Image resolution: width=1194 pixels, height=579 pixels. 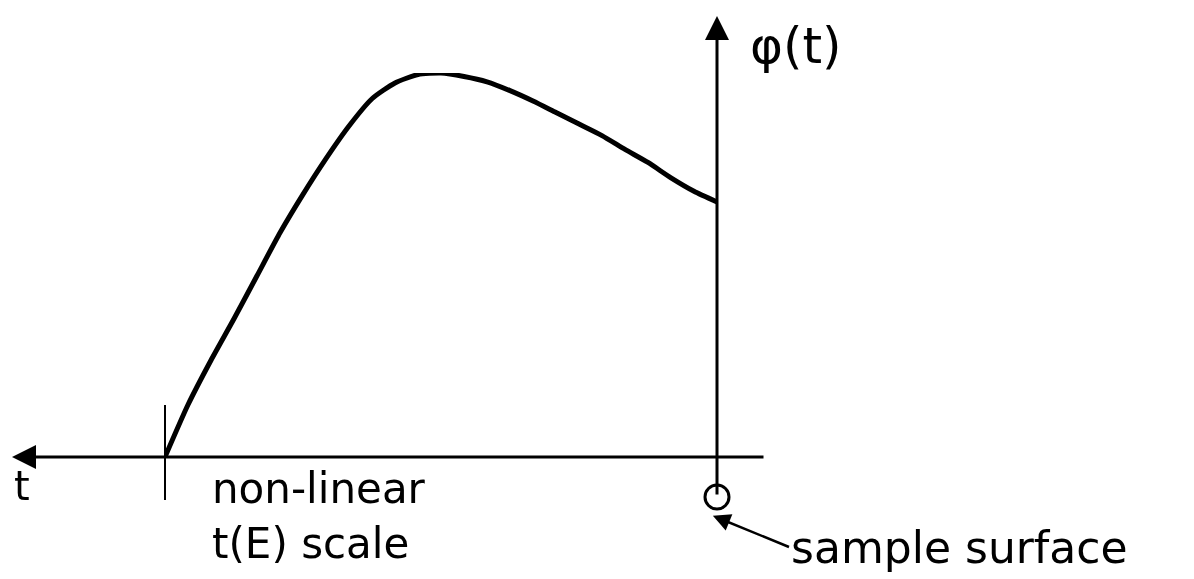 I want to click on y-axis-title: φ(t), so click(x=796, y=46).